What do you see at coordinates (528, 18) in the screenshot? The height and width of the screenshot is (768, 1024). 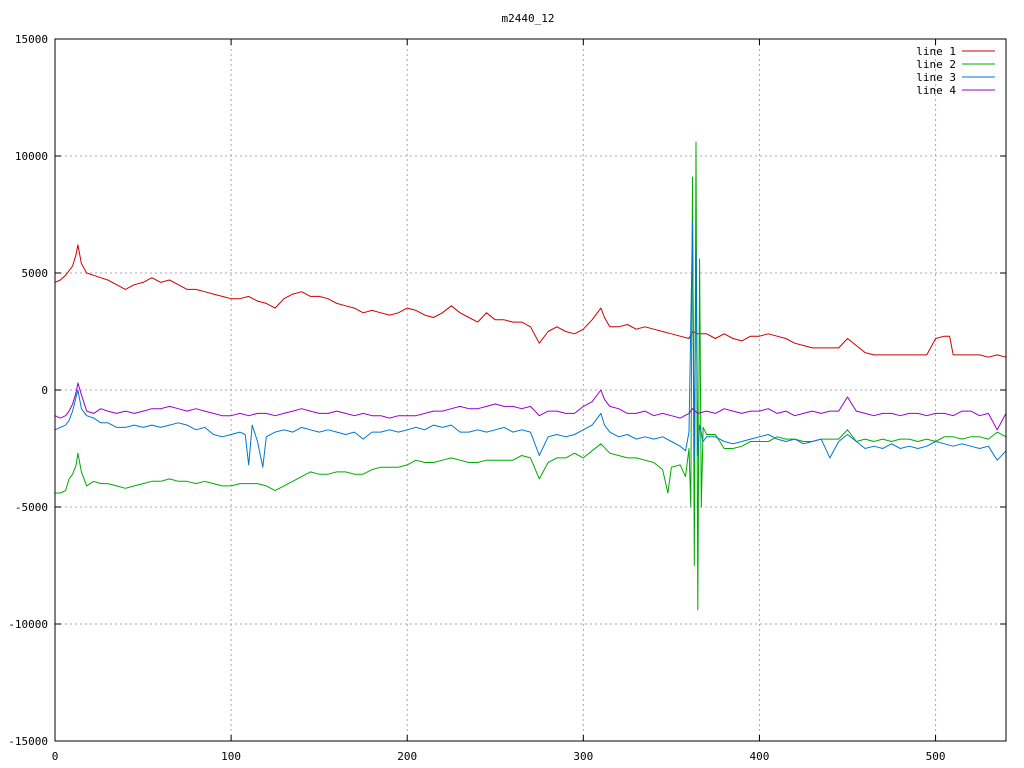 I see `chart-title: m2440_12` at bounding box center [528, 18].